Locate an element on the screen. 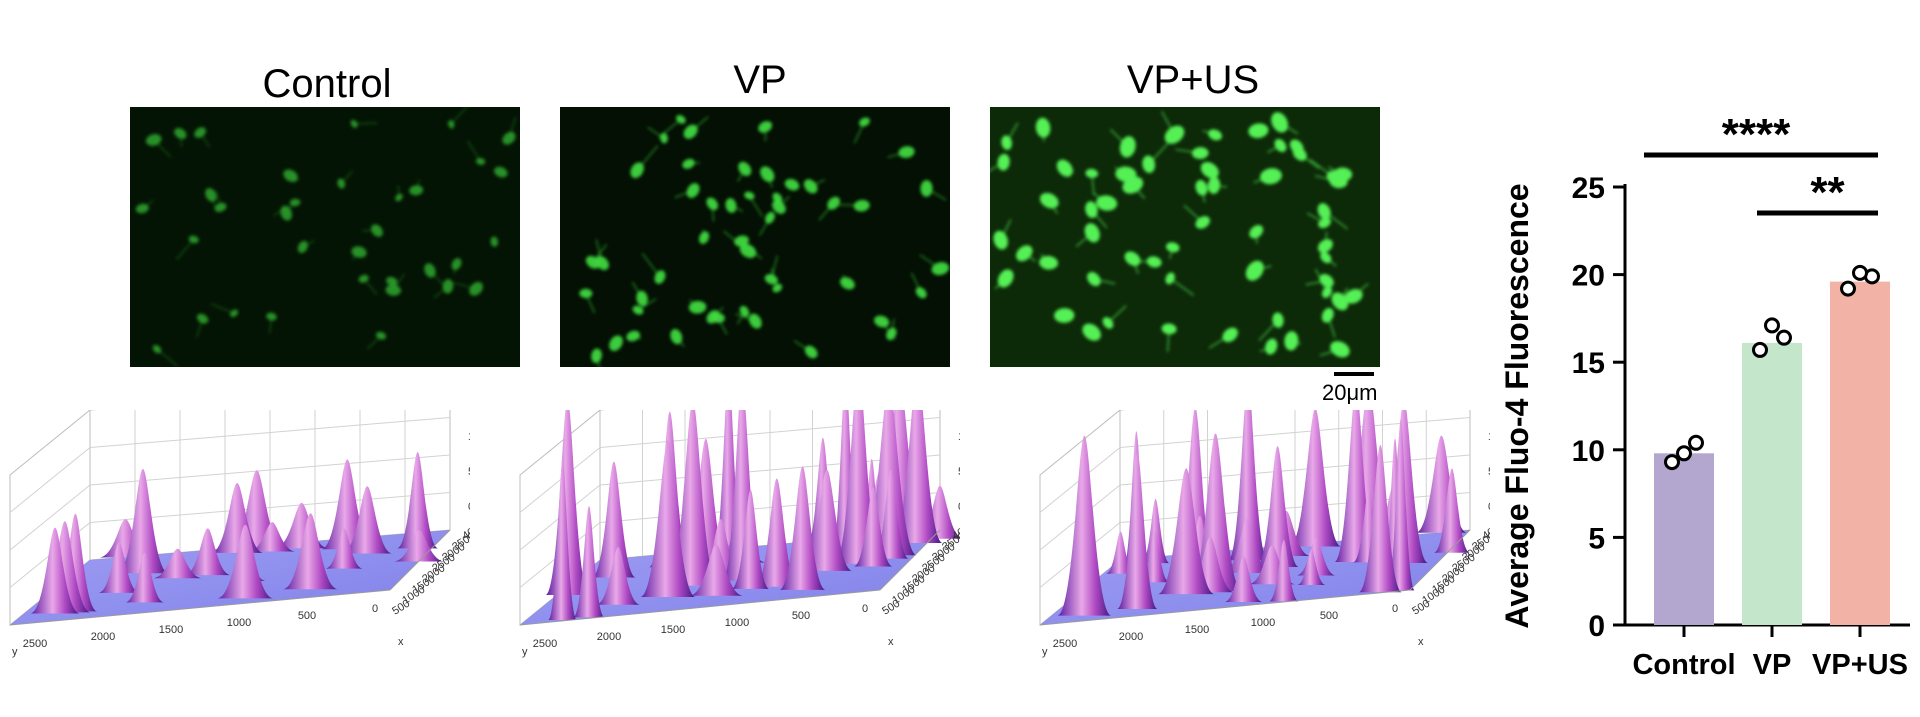 The width and height of the screenshot is (1920, 717). z-tick-label: 50 is located at coordinates (1489, 472).